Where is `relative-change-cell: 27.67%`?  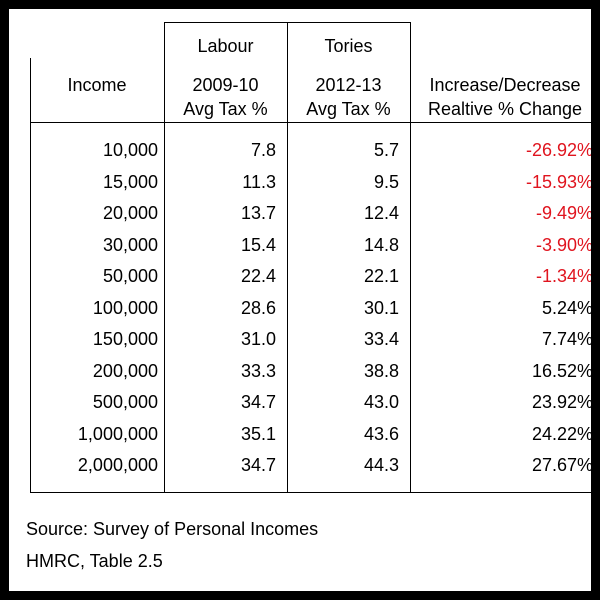 relative-change-cell: 27.67% is located at coordinates (561, 465).